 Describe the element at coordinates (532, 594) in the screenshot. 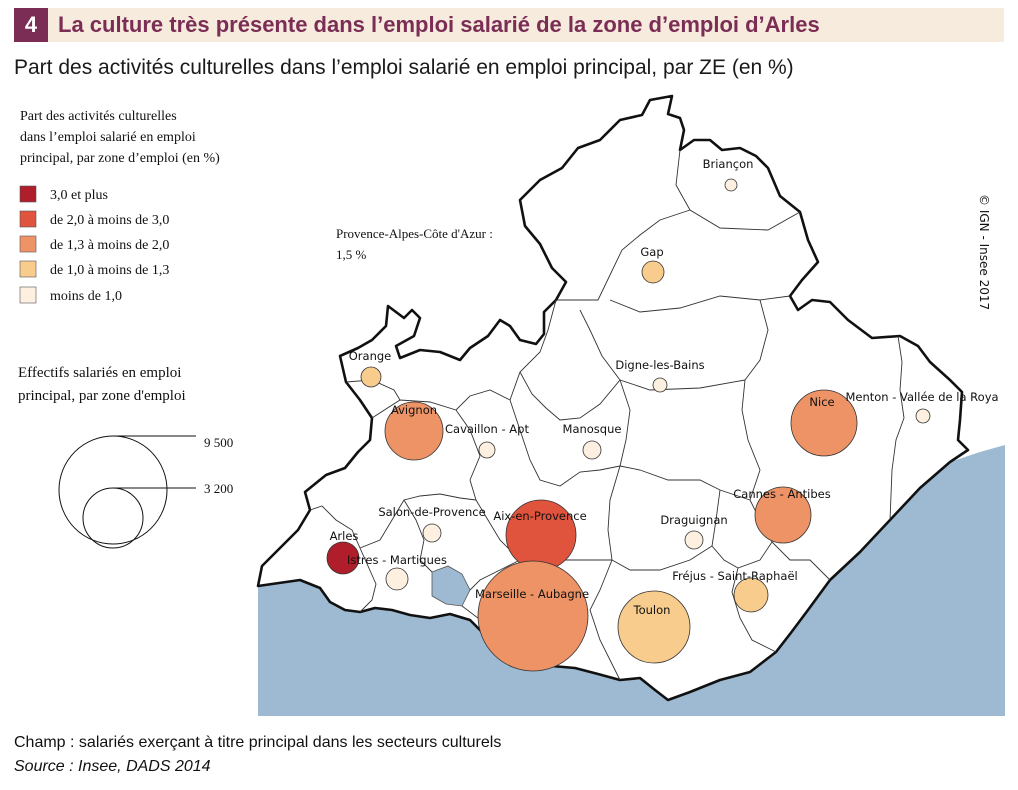

I see `zone-label: Marseille - Aubagne` at that location.